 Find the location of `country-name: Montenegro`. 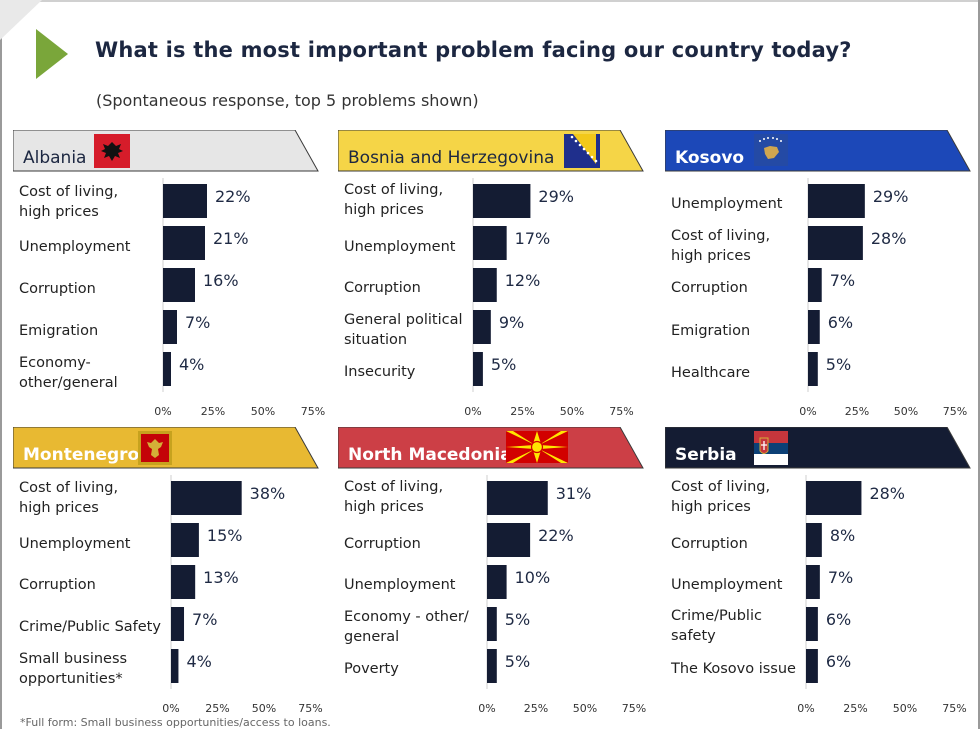

country-name: Montenegro is located at coordinates (81, 455).